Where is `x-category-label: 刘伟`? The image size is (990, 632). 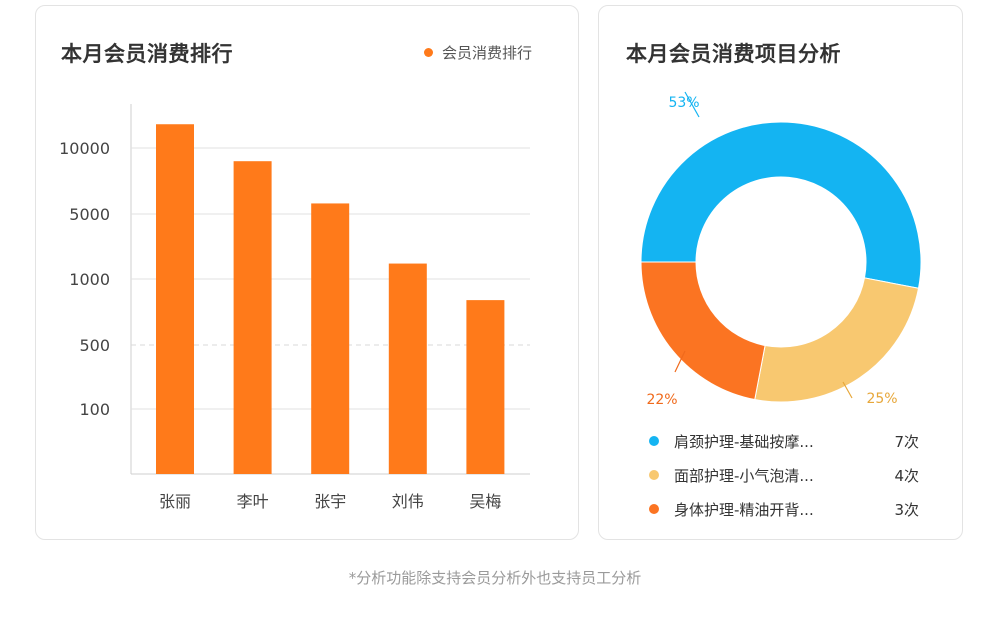
x-category-label: 刘伟 is located at coordinates (408, 501).